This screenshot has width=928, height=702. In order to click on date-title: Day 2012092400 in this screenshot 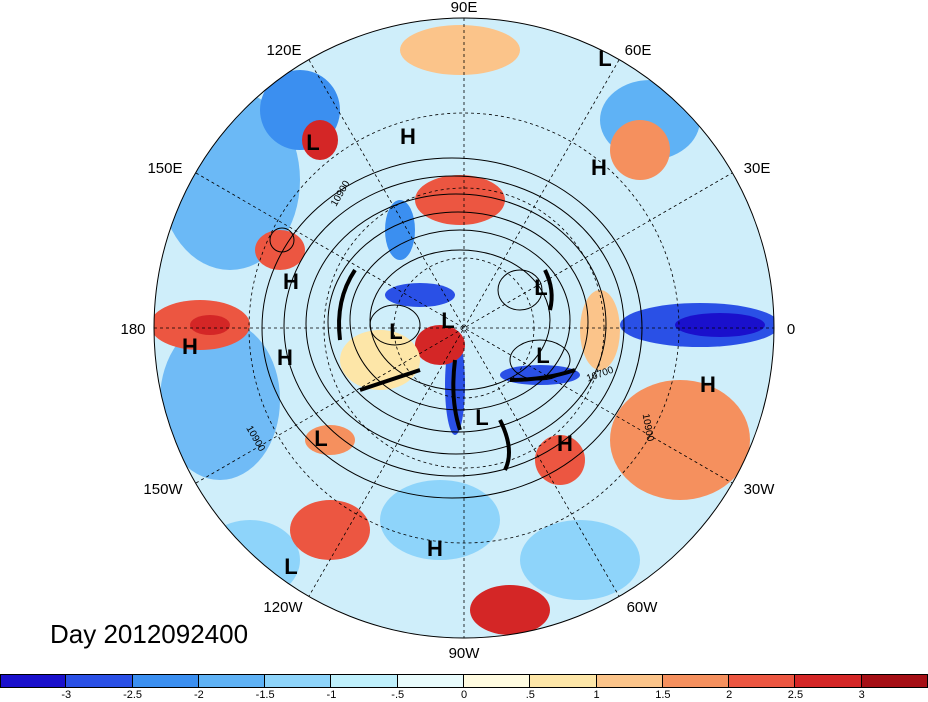, I will do `click(149, 634)`.